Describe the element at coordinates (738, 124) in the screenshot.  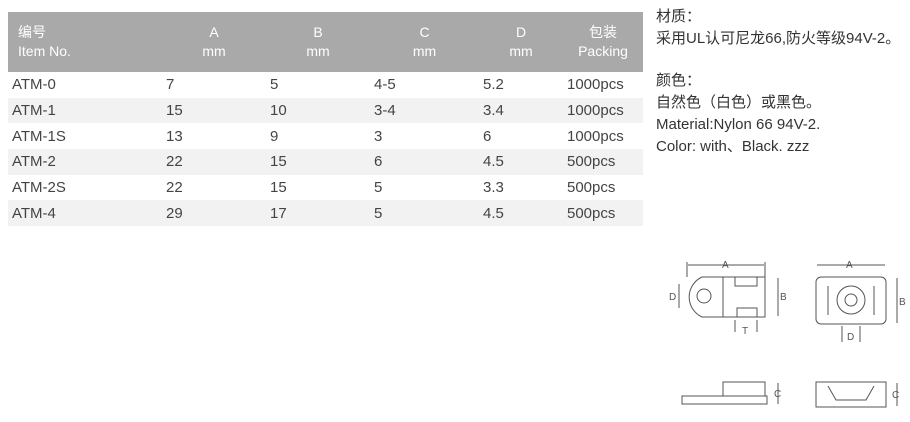
I see `material-en: Material:Nylon 66 94V-2.` at that location.